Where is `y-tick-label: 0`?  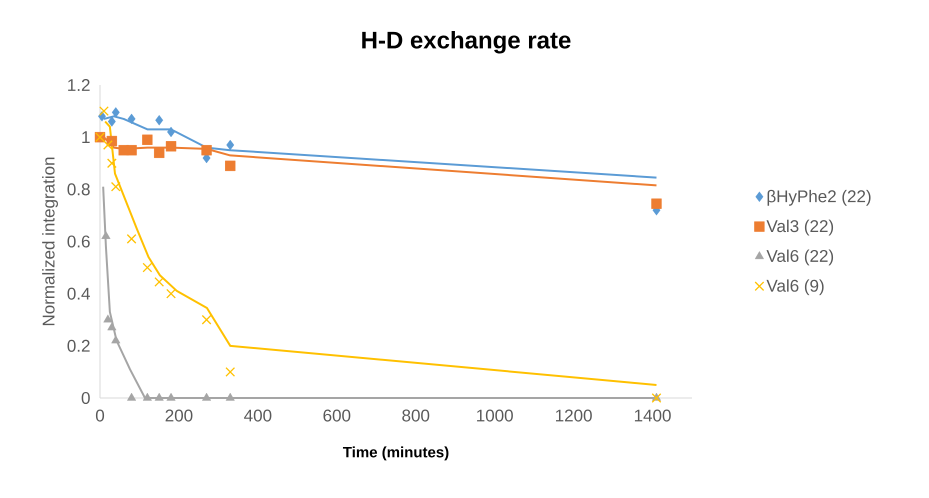
y-tick-label: 0 is located at coordinates (86, 398).